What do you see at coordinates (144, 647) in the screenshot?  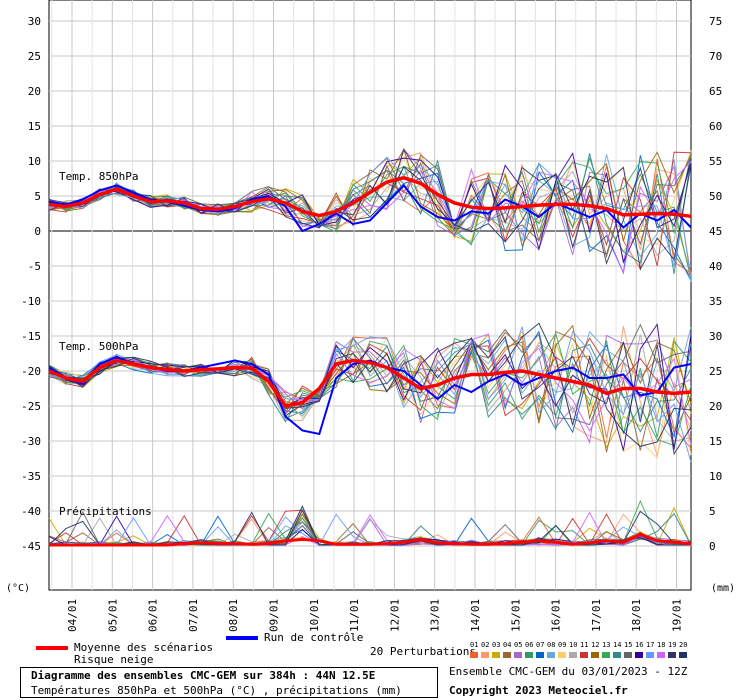 I see `mean-legend-label: Moyenne des scénarios` at bounding box center [144, 647].